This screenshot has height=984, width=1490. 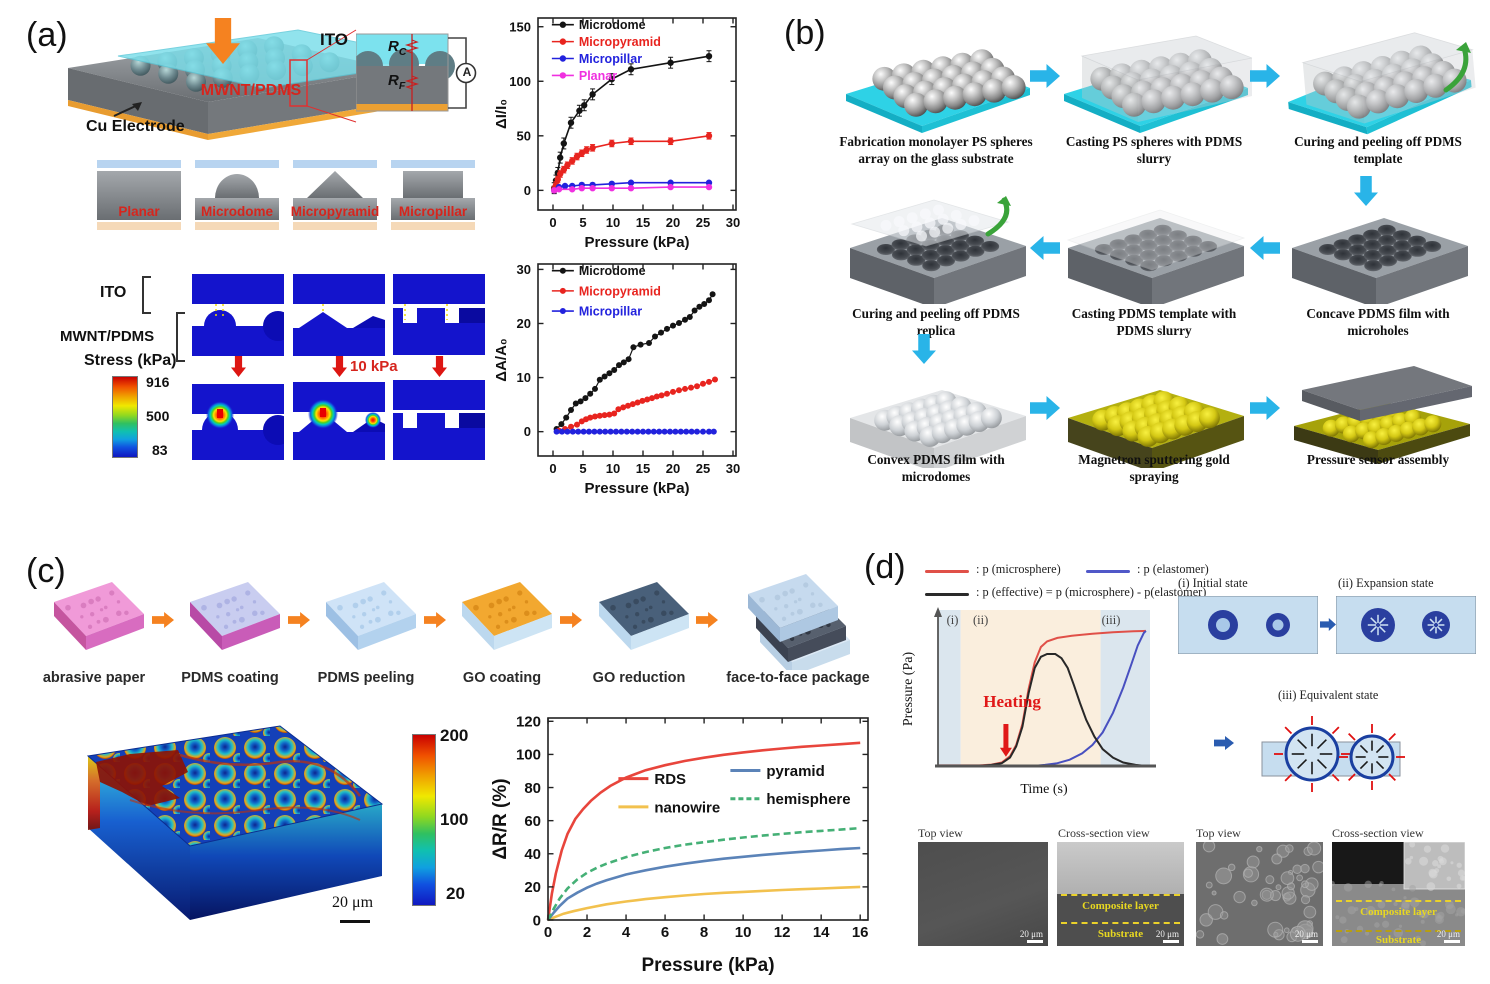 I want to click on micropillar-label: Micropillar, so click(x=433, y=211).